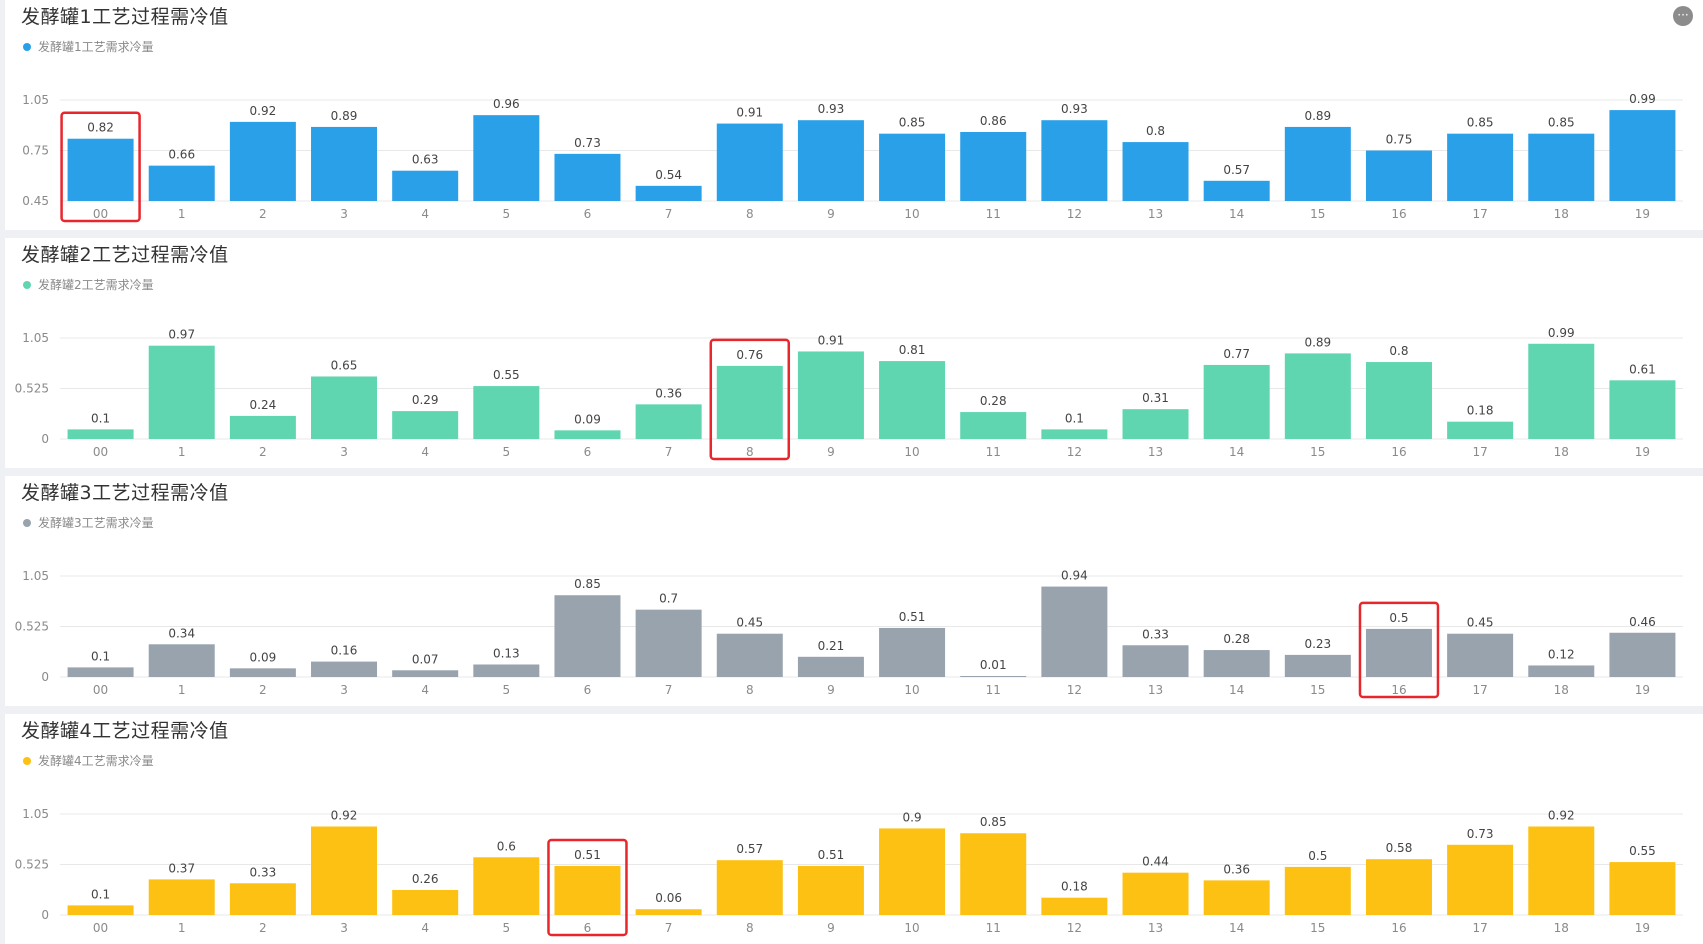 The width and height of the screenshot is (1703, 944). Describe the element at coordinates (88, 760) in the screenshot. I see `chart-legend: 发酵罐4工艺需求冷量` at that location.